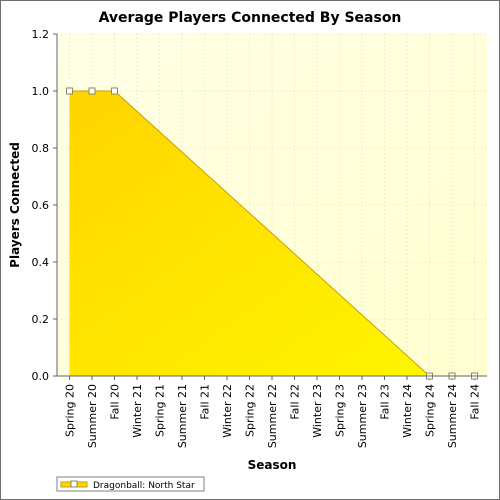  Describe the element at coordinates (41, 34) in the screenshot. I see `y-tick-label: 1.2` at that location.